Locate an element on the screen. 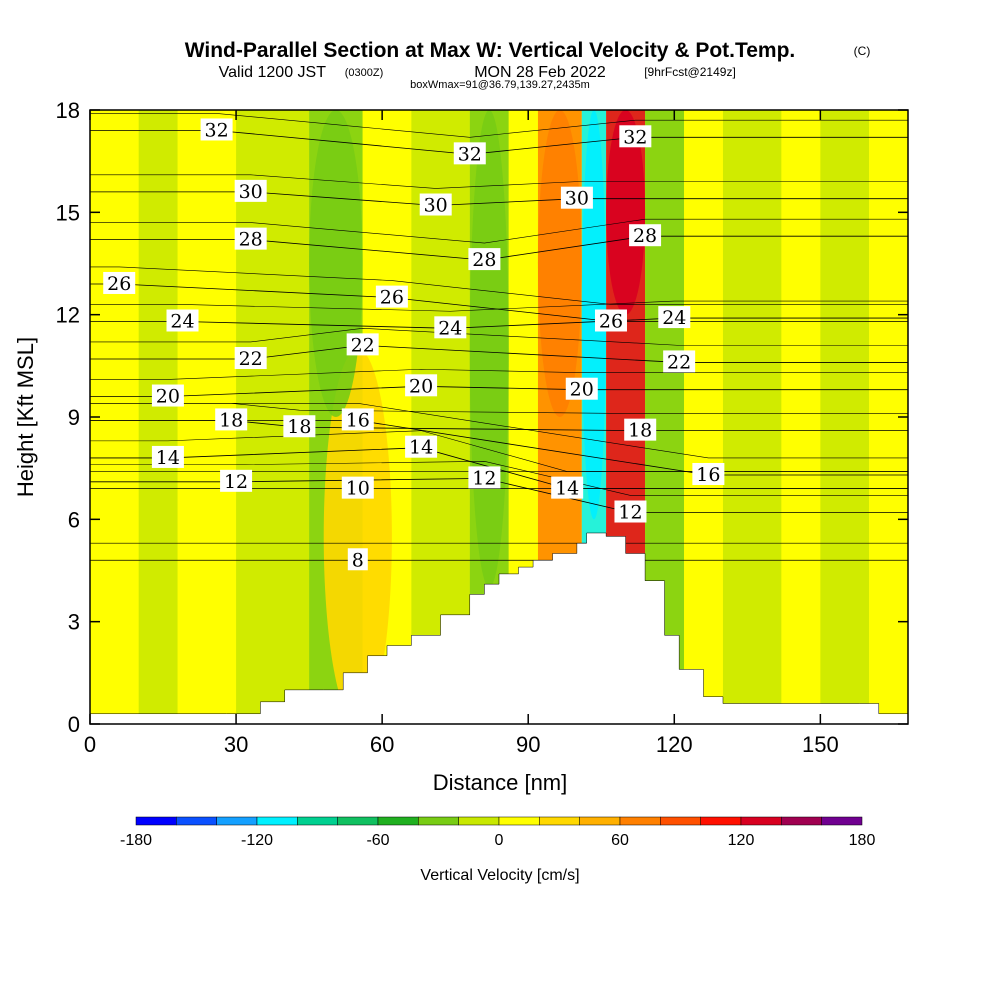  contour-label-text: 14 is located at coordinates (421, 448).